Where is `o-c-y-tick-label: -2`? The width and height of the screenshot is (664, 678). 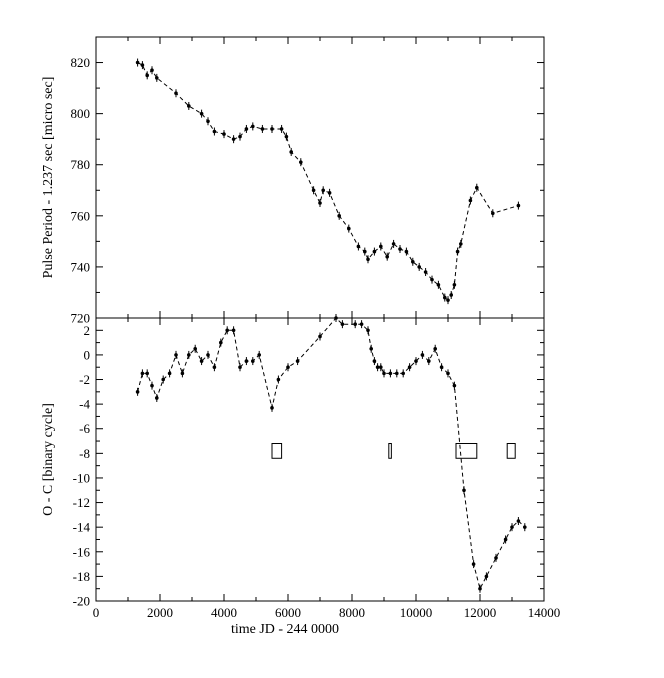
o-c-y-tick-label: -2 is located at coordinates (84, 379).